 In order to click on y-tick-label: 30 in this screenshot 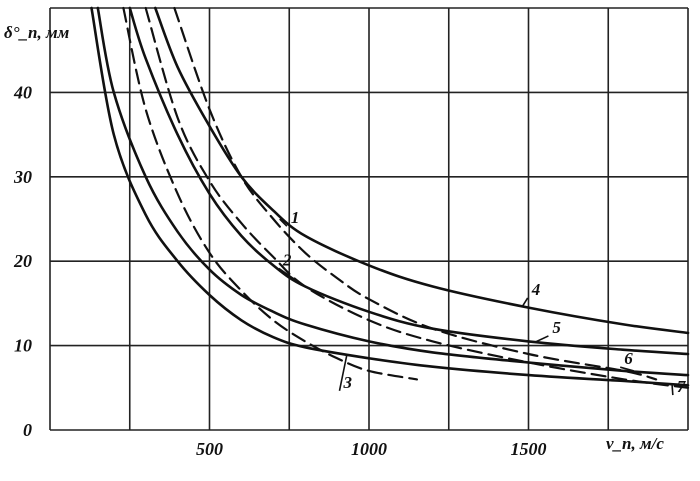, I will do `click(22, 177)`.